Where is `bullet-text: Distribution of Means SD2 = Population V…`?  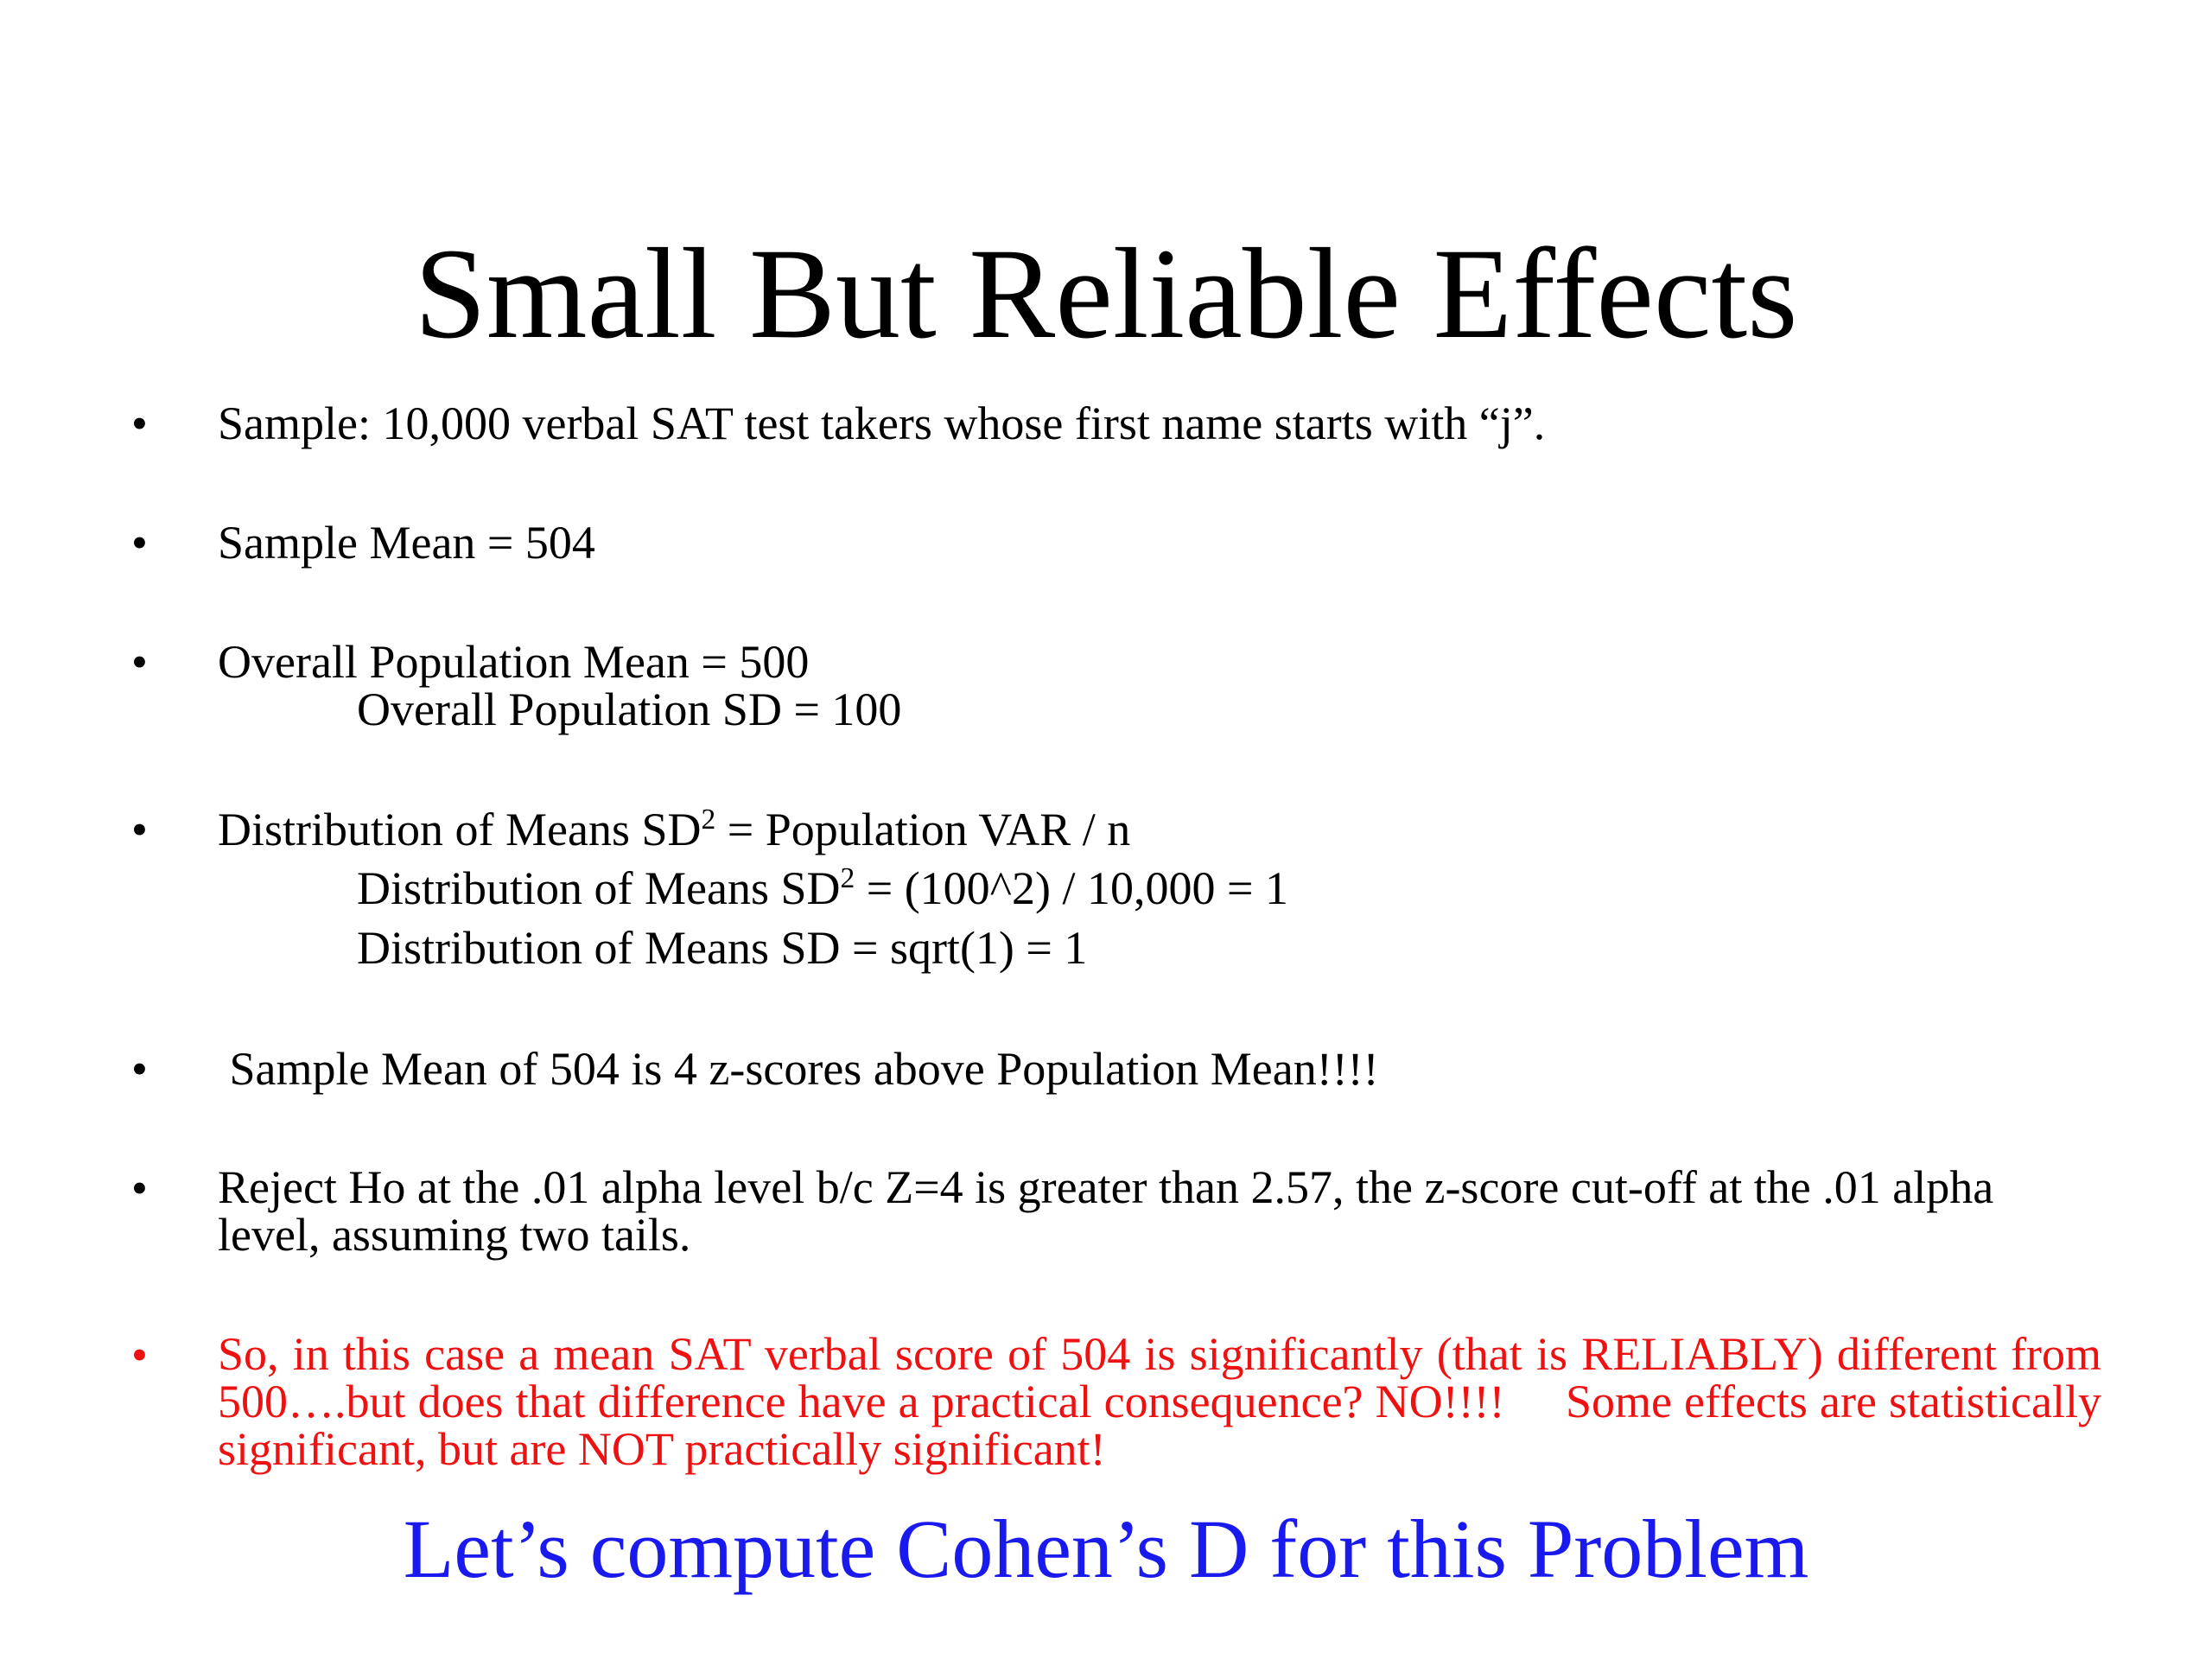
bullet-text: Distribution of Means SD2 = Population V… is located at coordinates (674, 829).